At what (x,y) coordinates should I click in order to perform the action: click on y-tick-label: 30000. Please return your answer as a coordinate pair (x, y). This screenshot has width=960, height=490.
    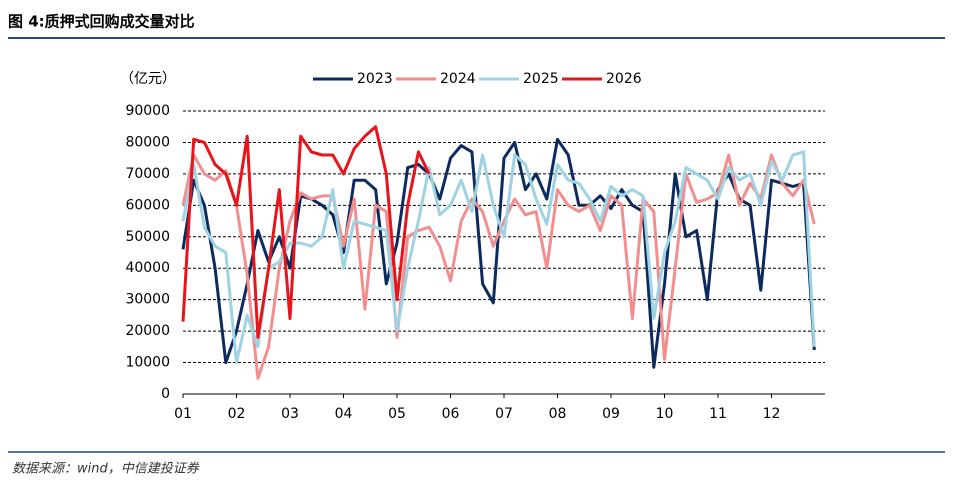
    Looking at the image, I should click on (147, 300).